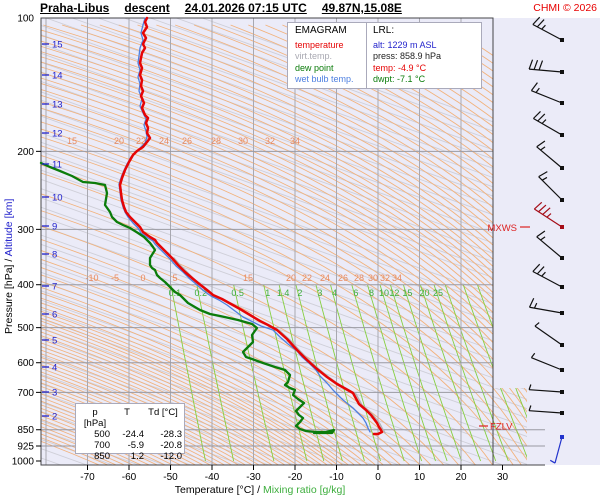 This screenshot has width=600, height=500. What do you see at coordinates (245, 8) in the screenshot?
I see `sounding-datetime: 24.01.2026 07:15 UTC` at bounding box center [245, 8].